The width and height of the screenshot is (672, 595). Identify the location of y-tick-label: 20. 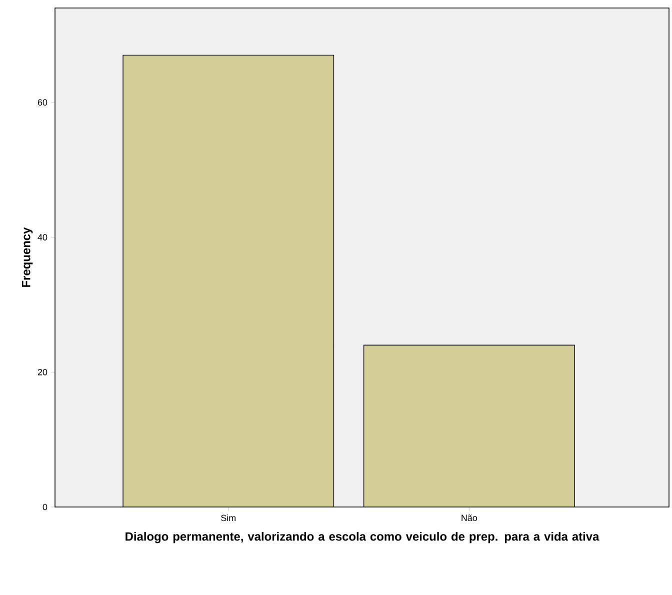
(43, 372).